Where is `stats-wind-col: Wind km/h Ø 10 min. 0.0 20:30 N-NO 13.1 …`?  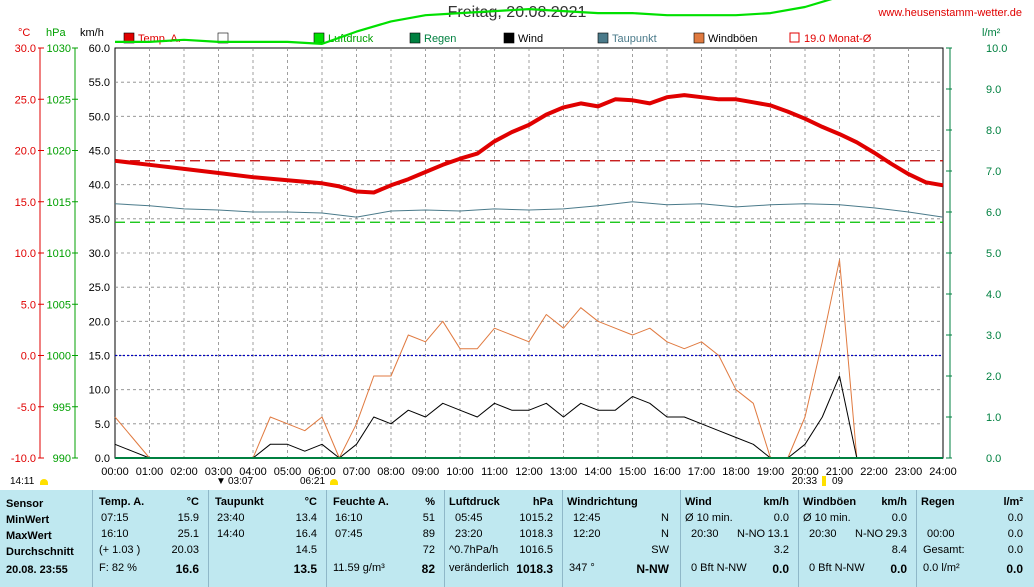
stats-wind-col: Wind km/h Ø 10 min. 0.0 20:30 N-NO 13.1 … is located at coordinates (737, 538).